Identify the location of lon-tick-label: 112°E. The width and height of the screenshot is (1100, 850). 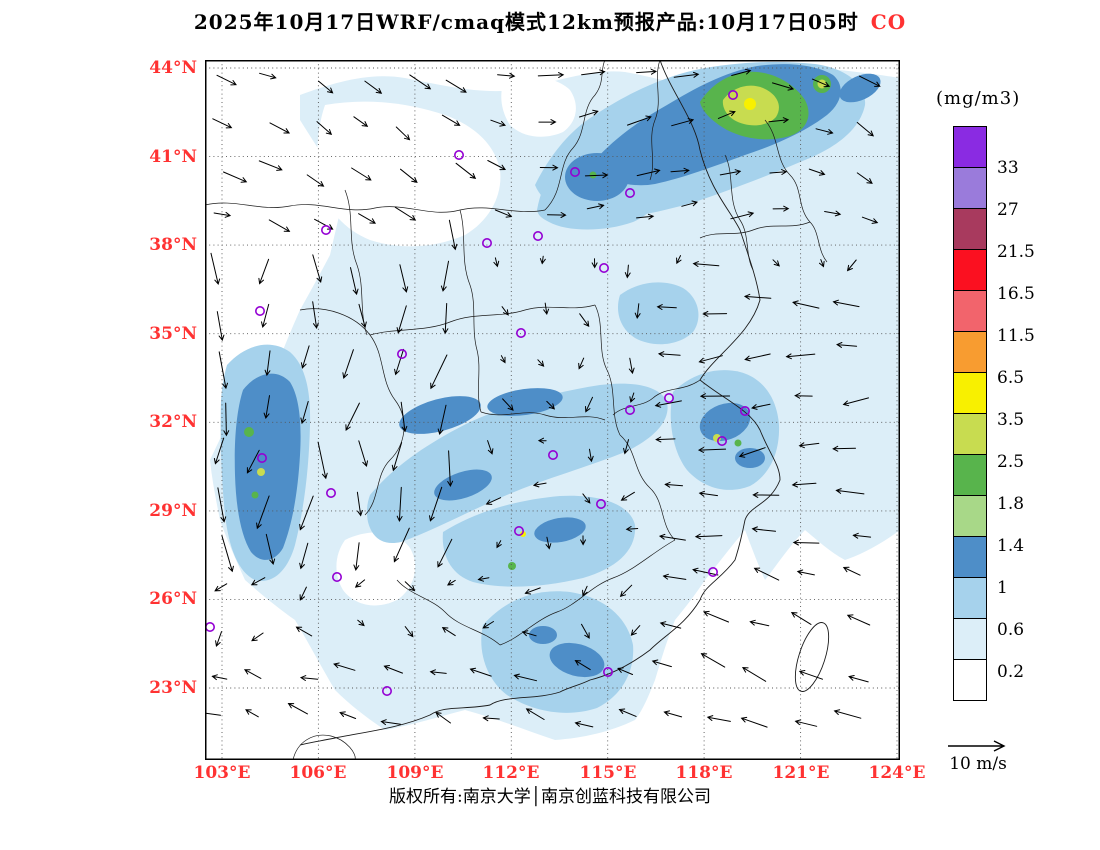
(511, 773).